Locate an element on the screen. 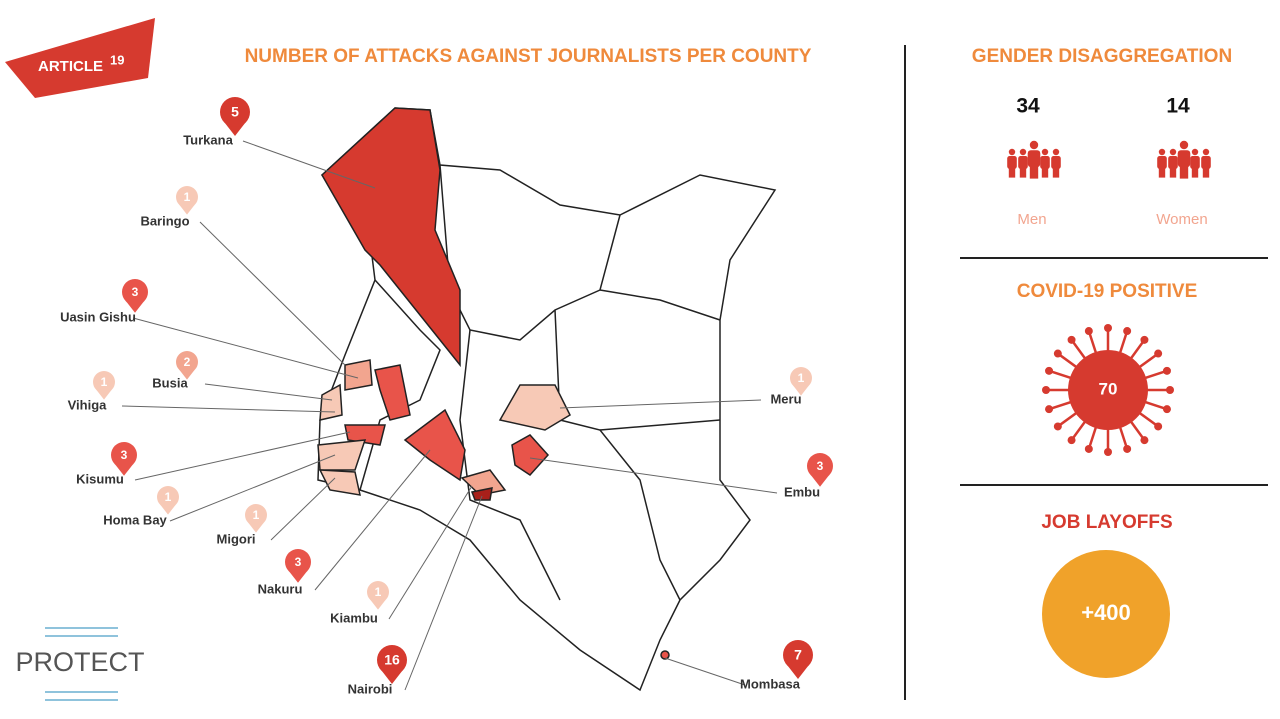 The width and height of the screenshot is (1280, 719). county-mombasa is located at coordinates (665, 655).